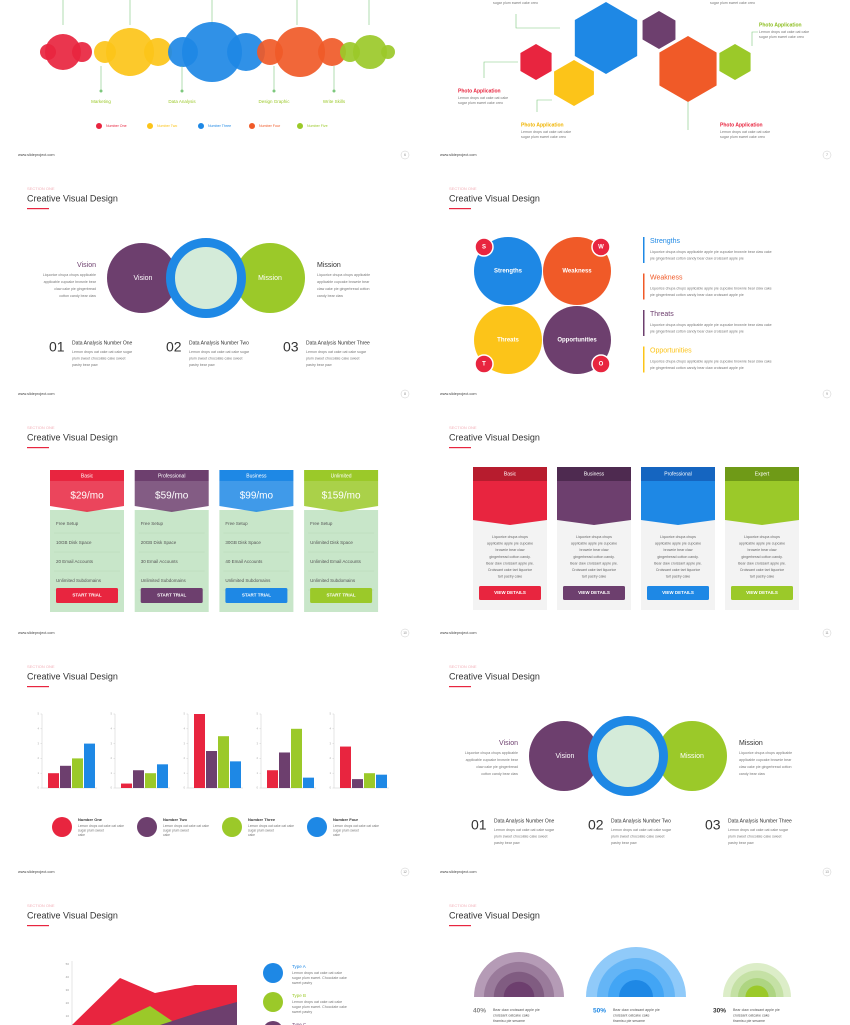 The height and width of the screenshot is (1025, 850). Describe the element at coordinates (68, 1016) in the screenshot. I see `y-tick-label: 10` at that location.